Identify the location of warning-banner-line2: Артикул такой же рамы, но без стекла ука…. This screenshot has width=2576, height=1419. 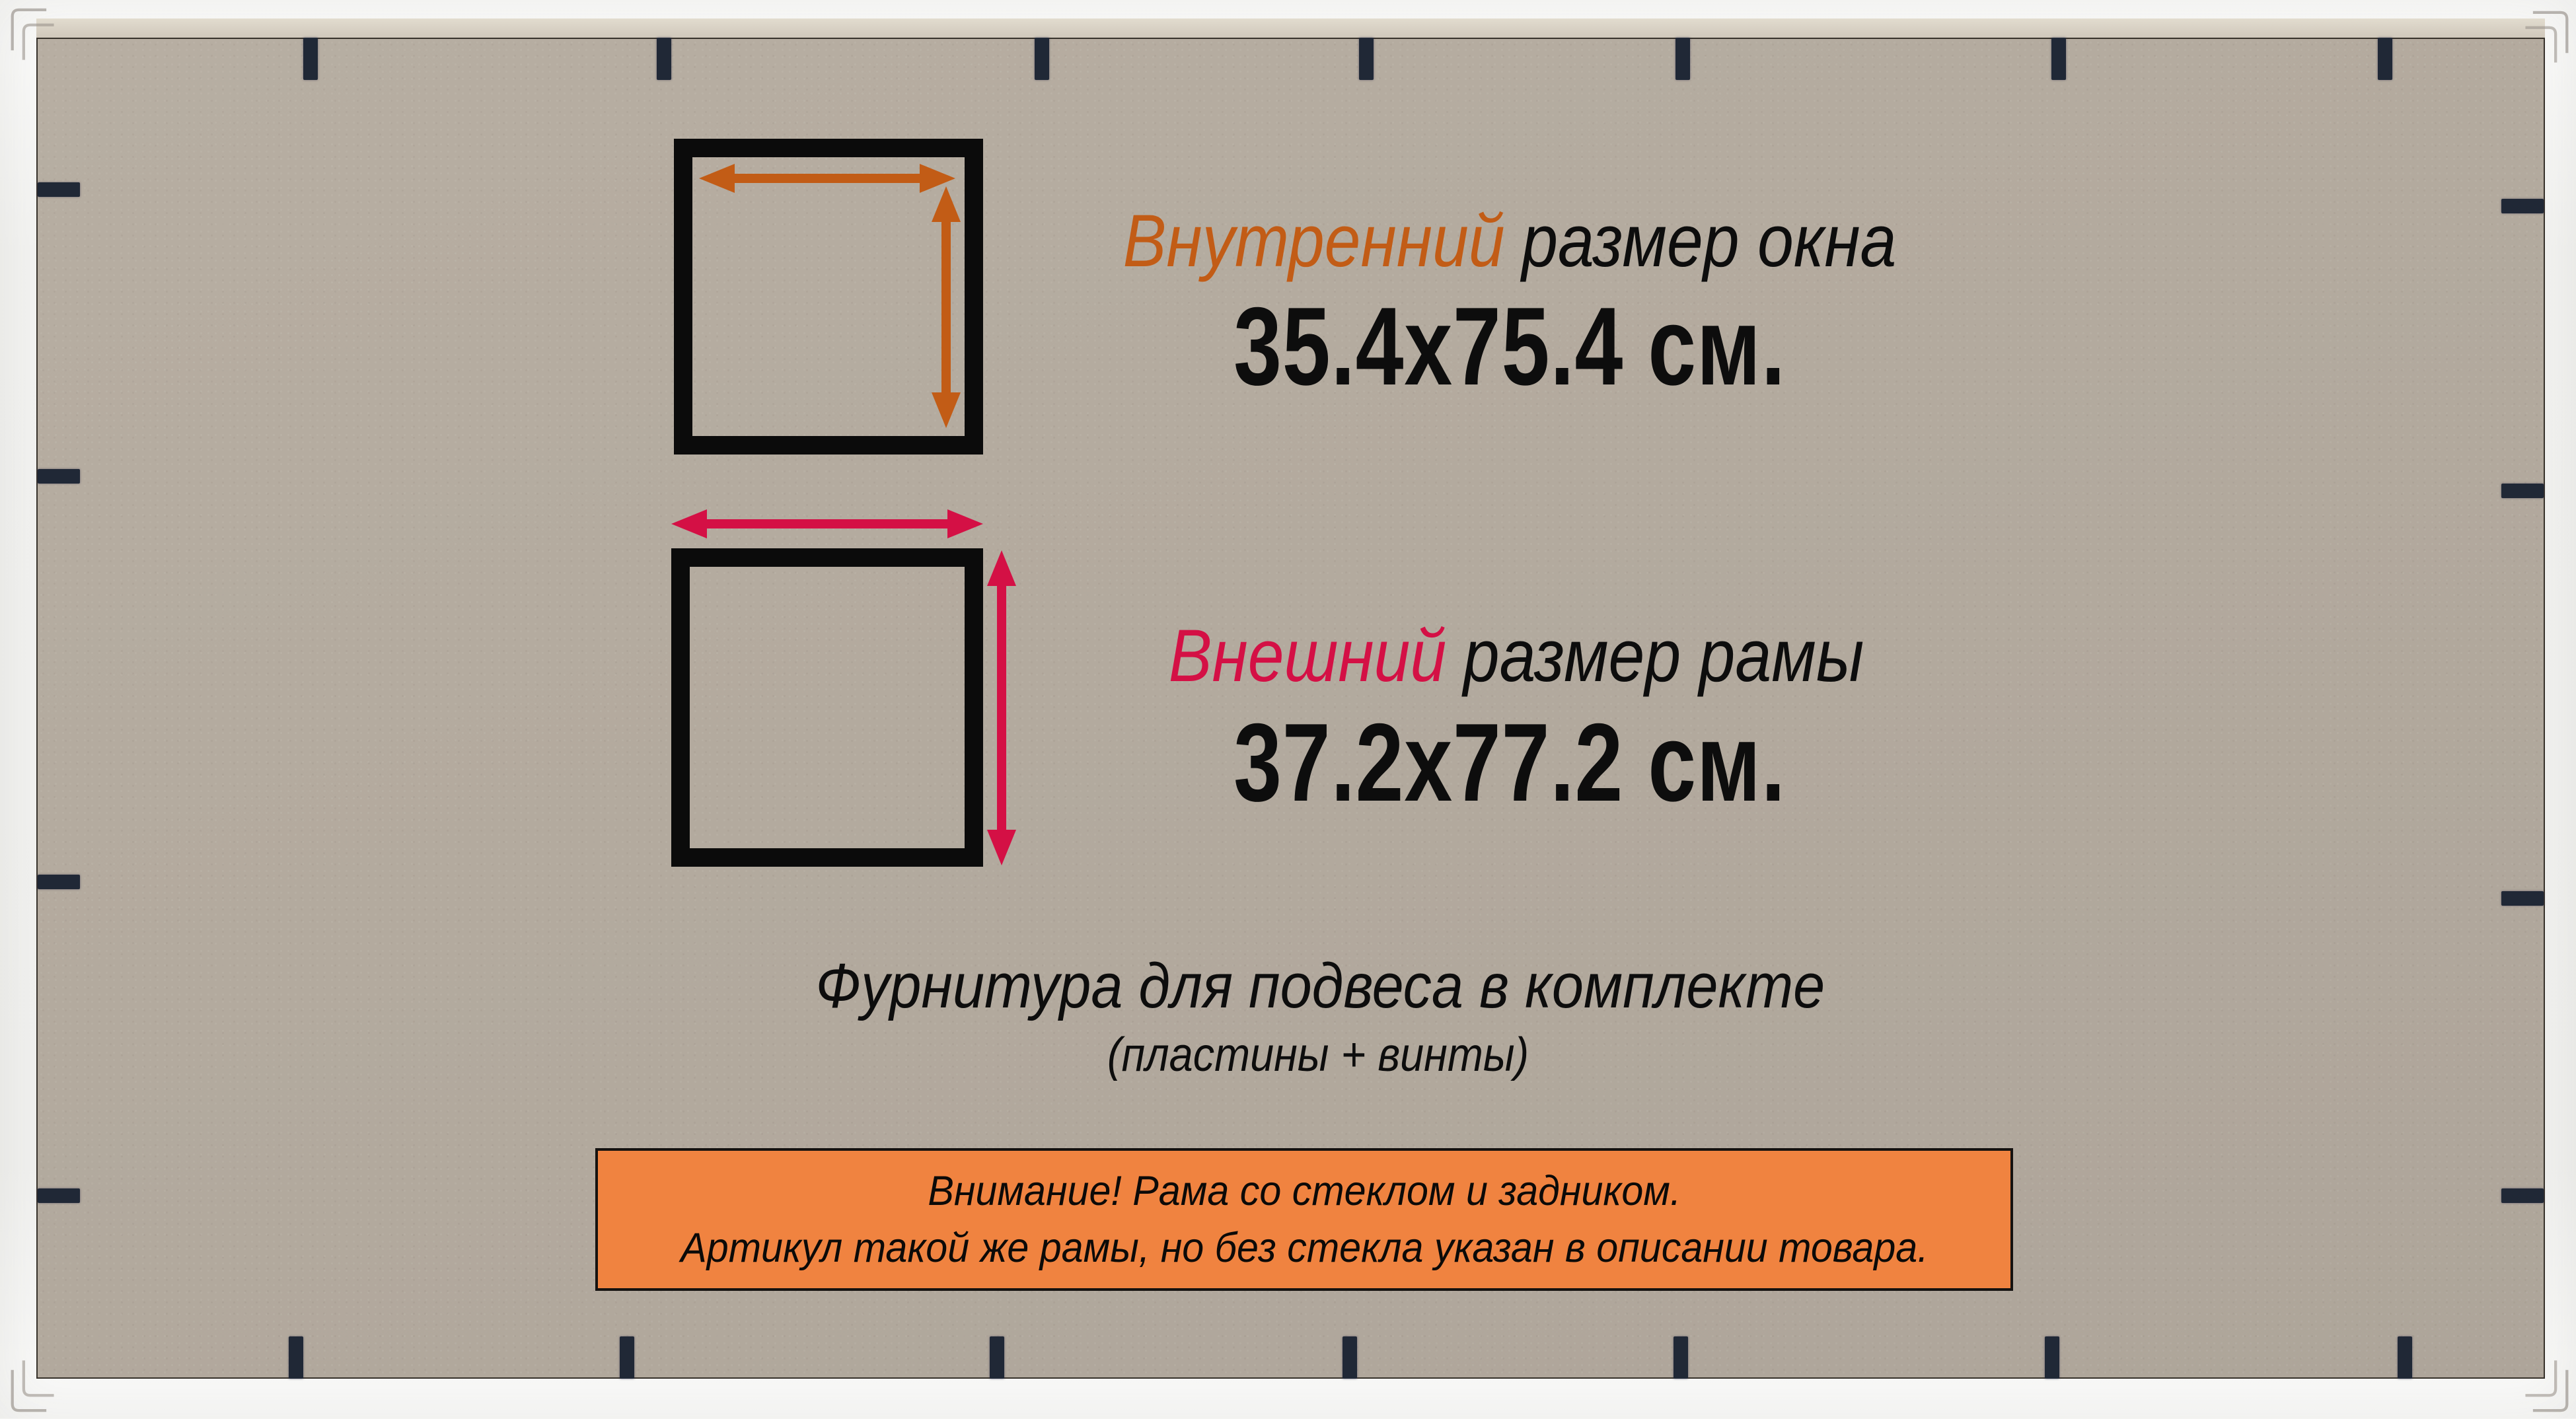
(1304, 1248).